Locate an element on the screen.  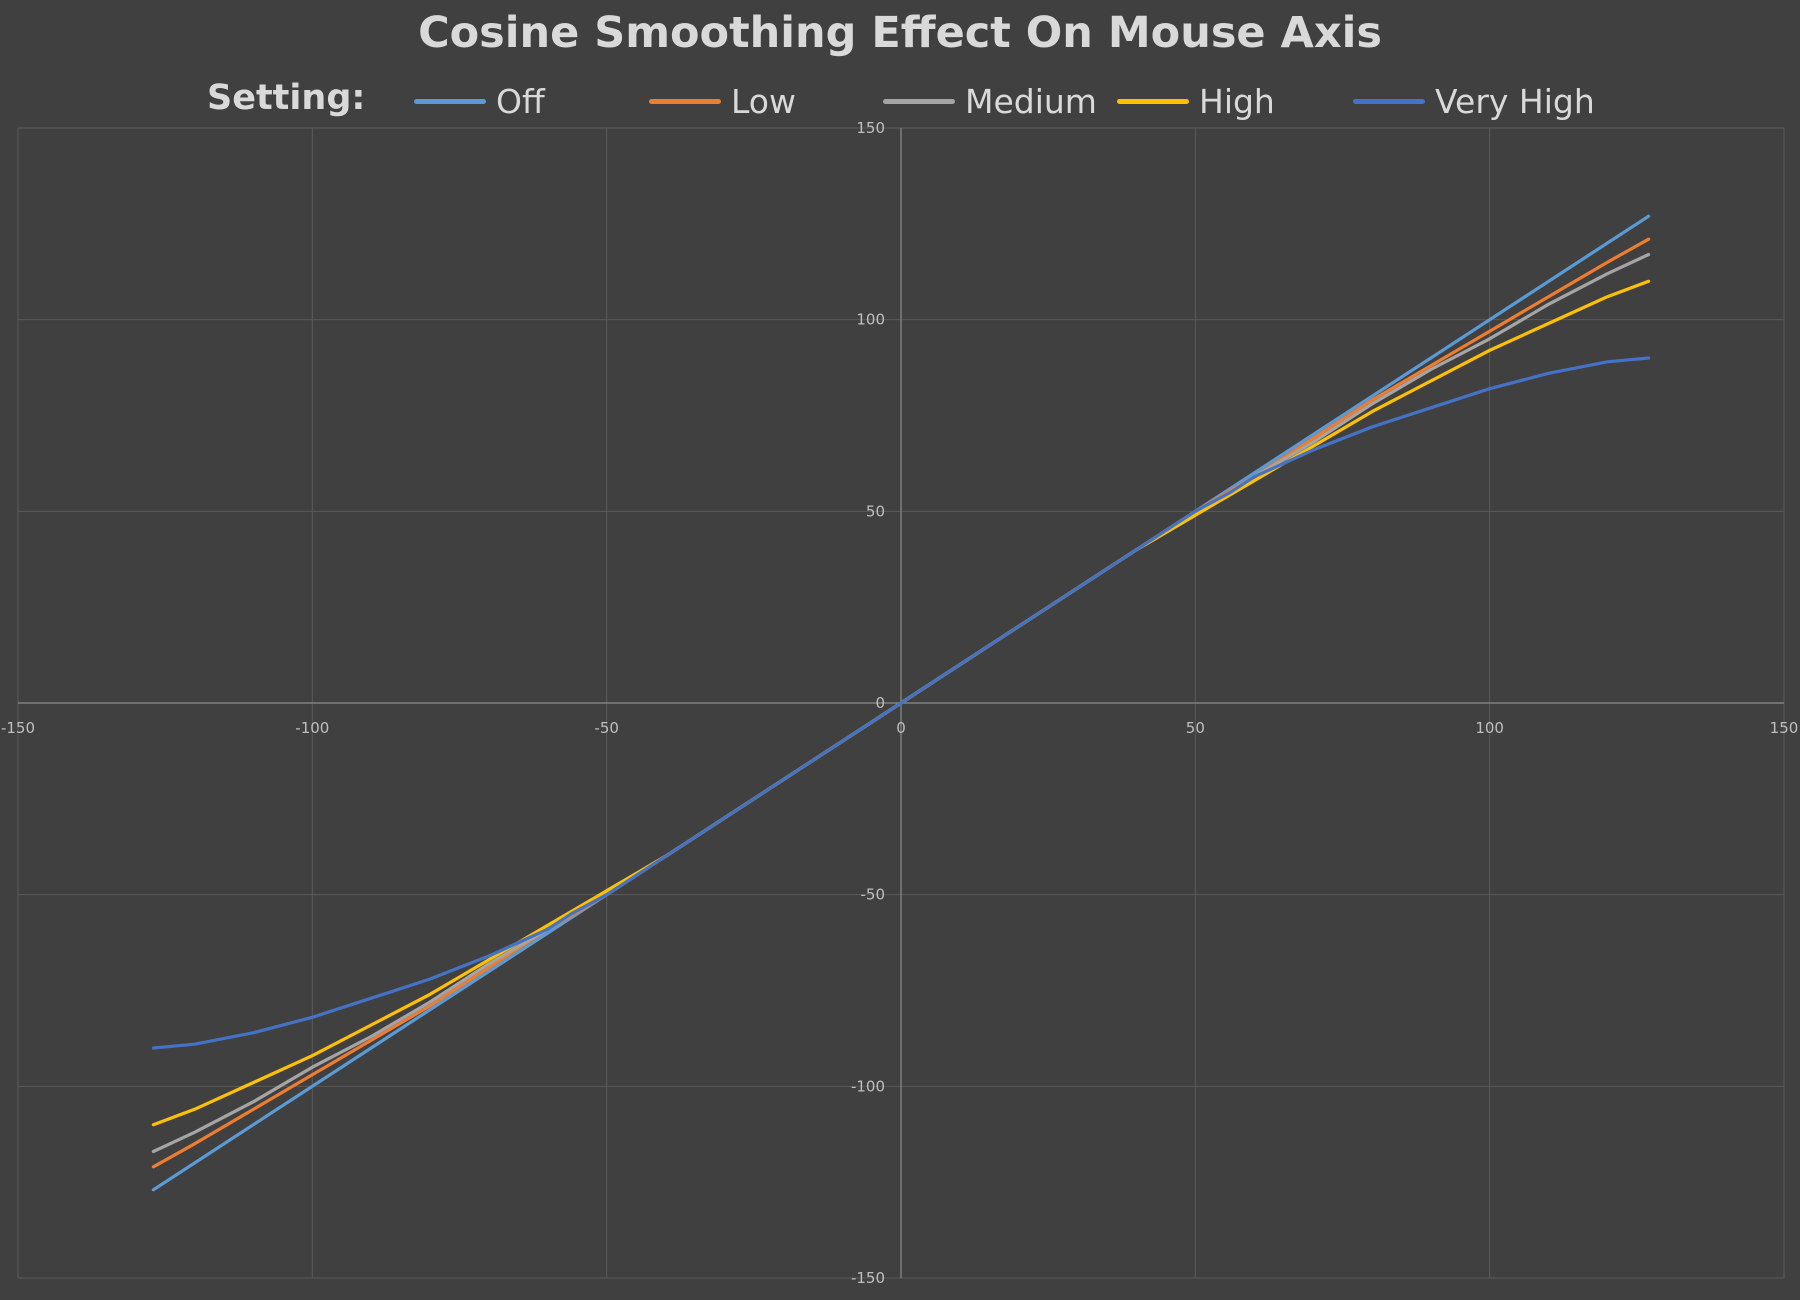
legend-item-off: Off is located at coordinates (479, 101).